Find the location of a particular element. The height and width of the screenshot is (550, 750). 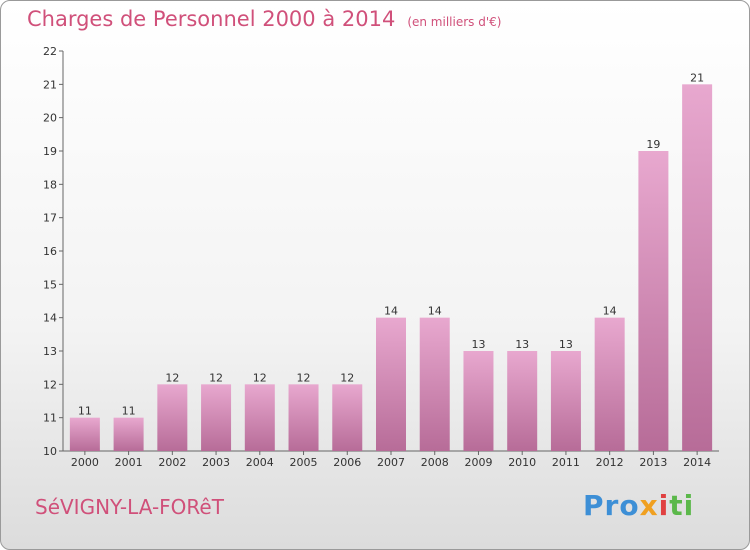

x-tick-label: 2013 is located at coordinates (653, 462).